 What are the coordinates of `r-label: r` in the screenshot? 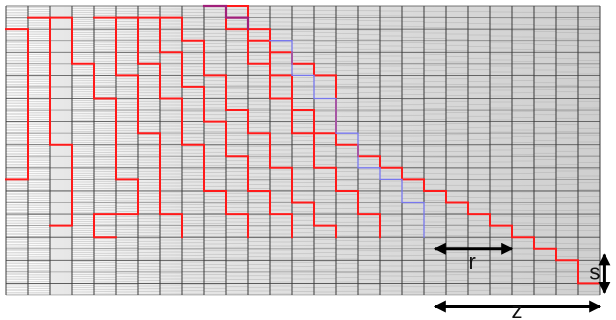 It's located at (472, 261).